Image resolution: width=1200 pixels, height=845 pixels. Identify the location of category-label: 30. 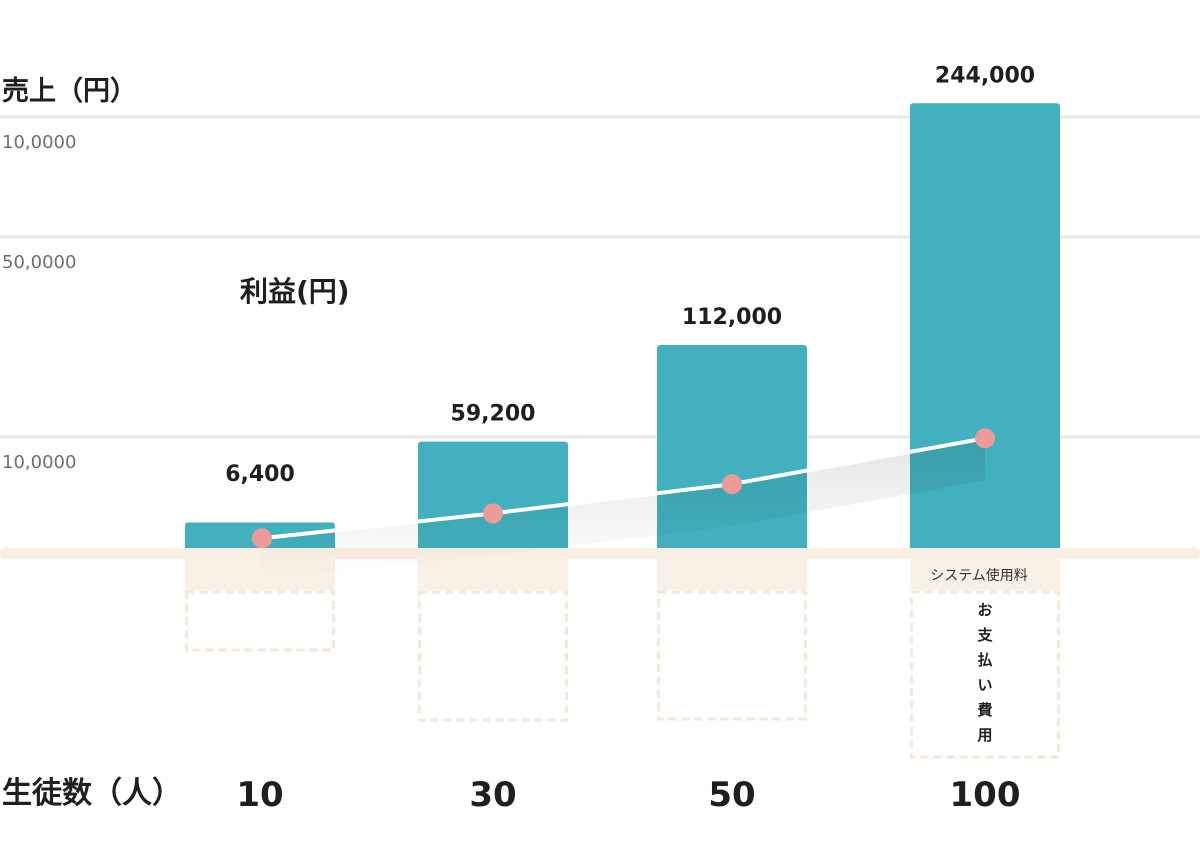
(492, 795).